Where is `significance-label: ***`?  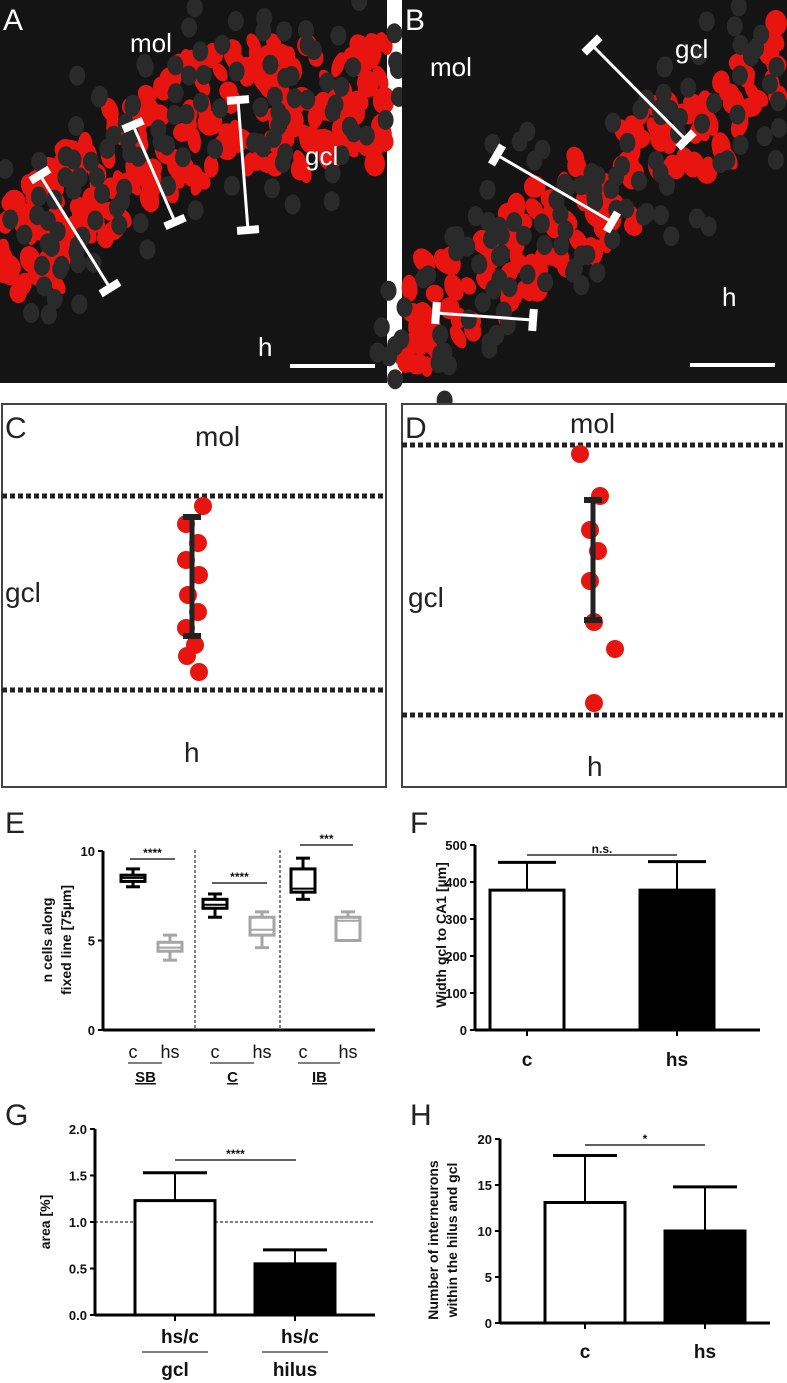
significance-label: *** is located at coordinates (326, 839).